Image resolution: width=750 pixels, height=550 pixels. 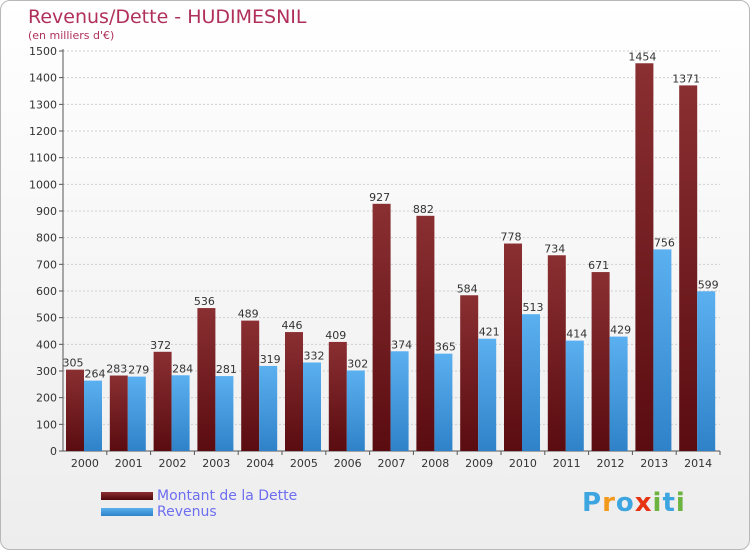 What do you see at coordinates (46, 211) in the screenshot?
I see `y-tick-label: 900` at bounding box center [46, 211].